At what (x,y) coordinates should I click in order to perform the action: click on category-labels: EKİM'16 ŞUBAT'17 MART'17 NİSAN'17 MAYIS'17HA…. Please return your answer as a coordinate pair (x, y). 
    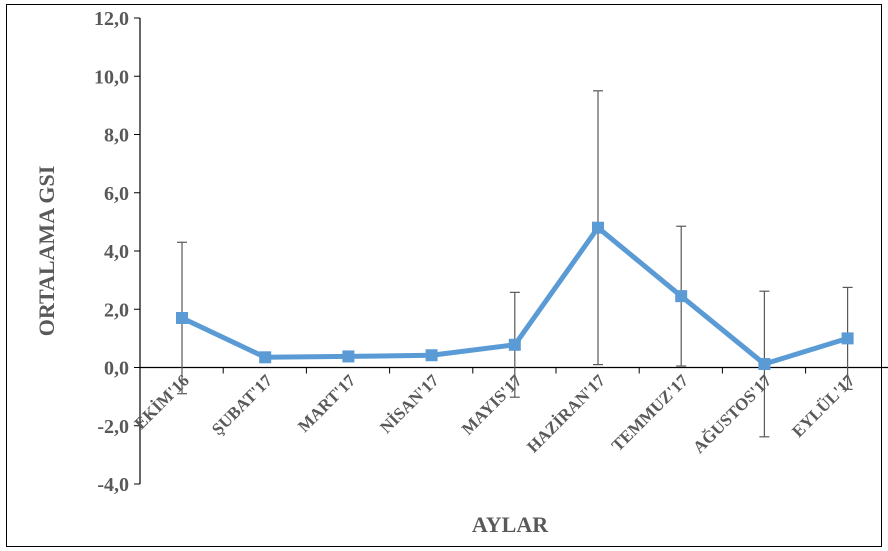
    Looking at the image, I should click on (495, 414).